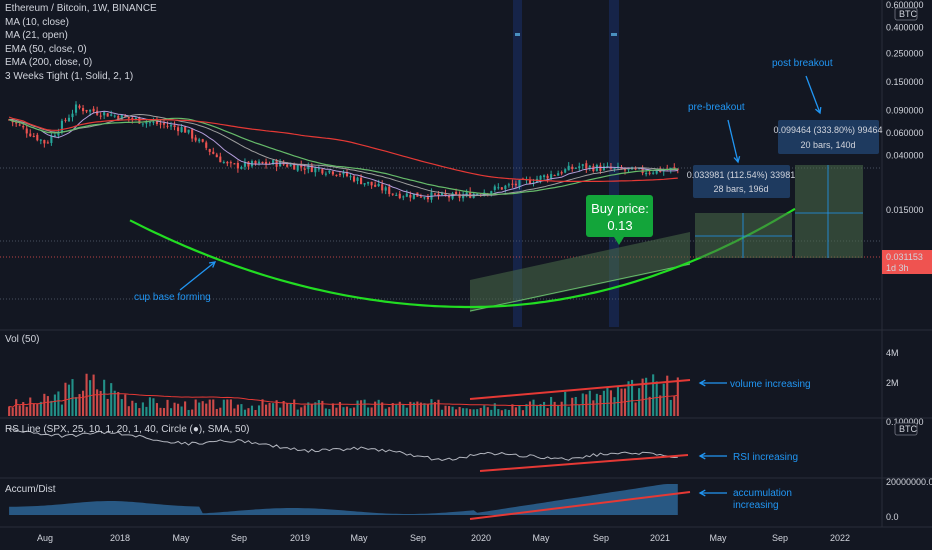 The width and height of the screenshot is (932, 550). I want to click on price-tick-label: 0.040000, so click(905, 156).